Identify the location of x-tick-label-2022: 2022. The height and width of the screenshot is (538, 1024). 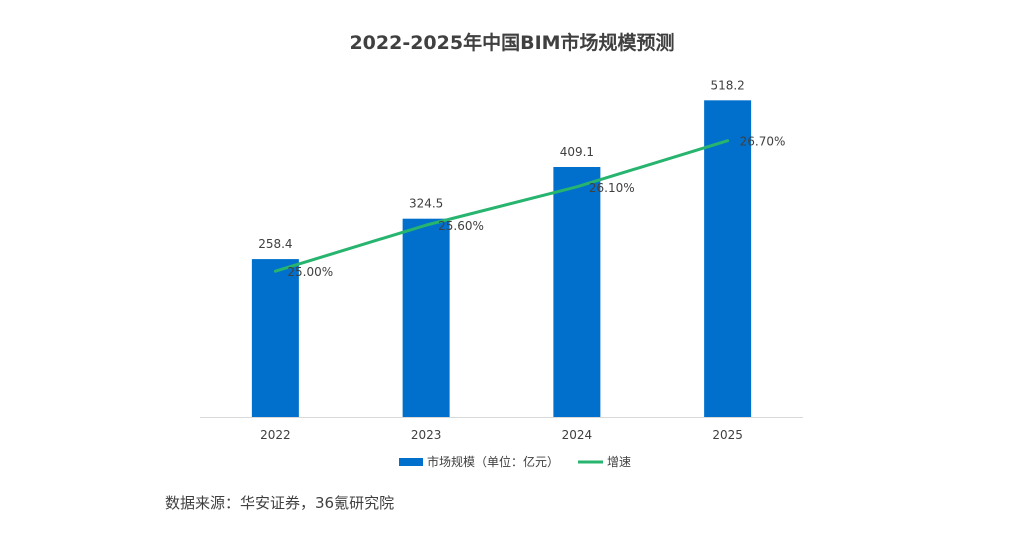
(275, 435).